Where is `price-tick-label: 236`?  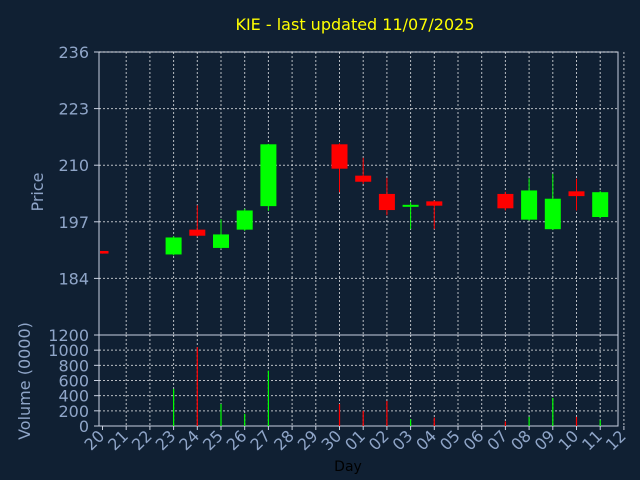
price-tick-label: 236 is located at coordinates (73, 52).